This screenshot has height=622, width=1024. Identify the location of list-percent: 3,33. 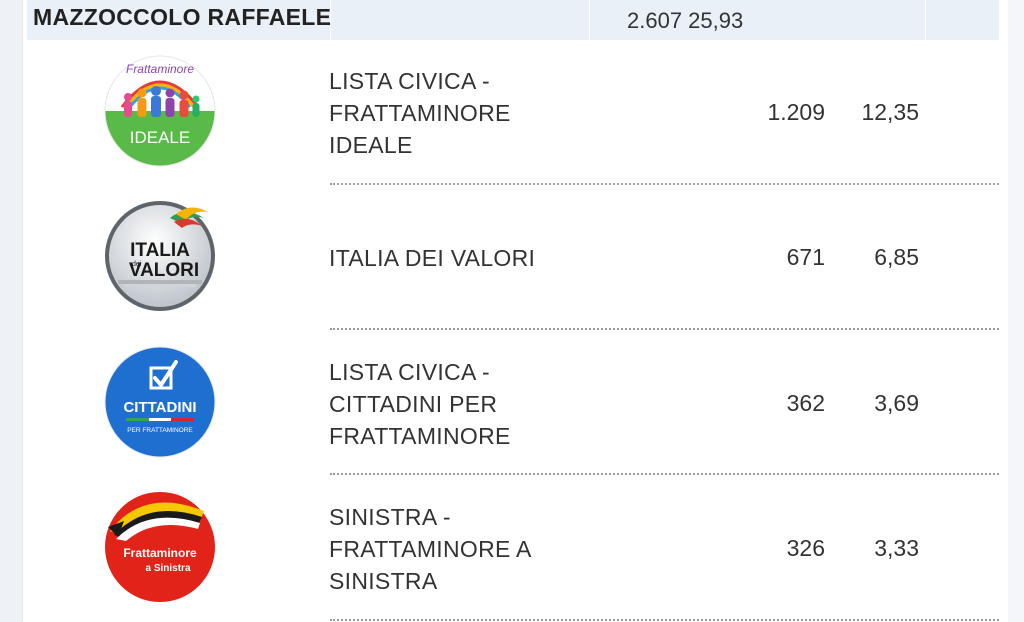
(896, 548).